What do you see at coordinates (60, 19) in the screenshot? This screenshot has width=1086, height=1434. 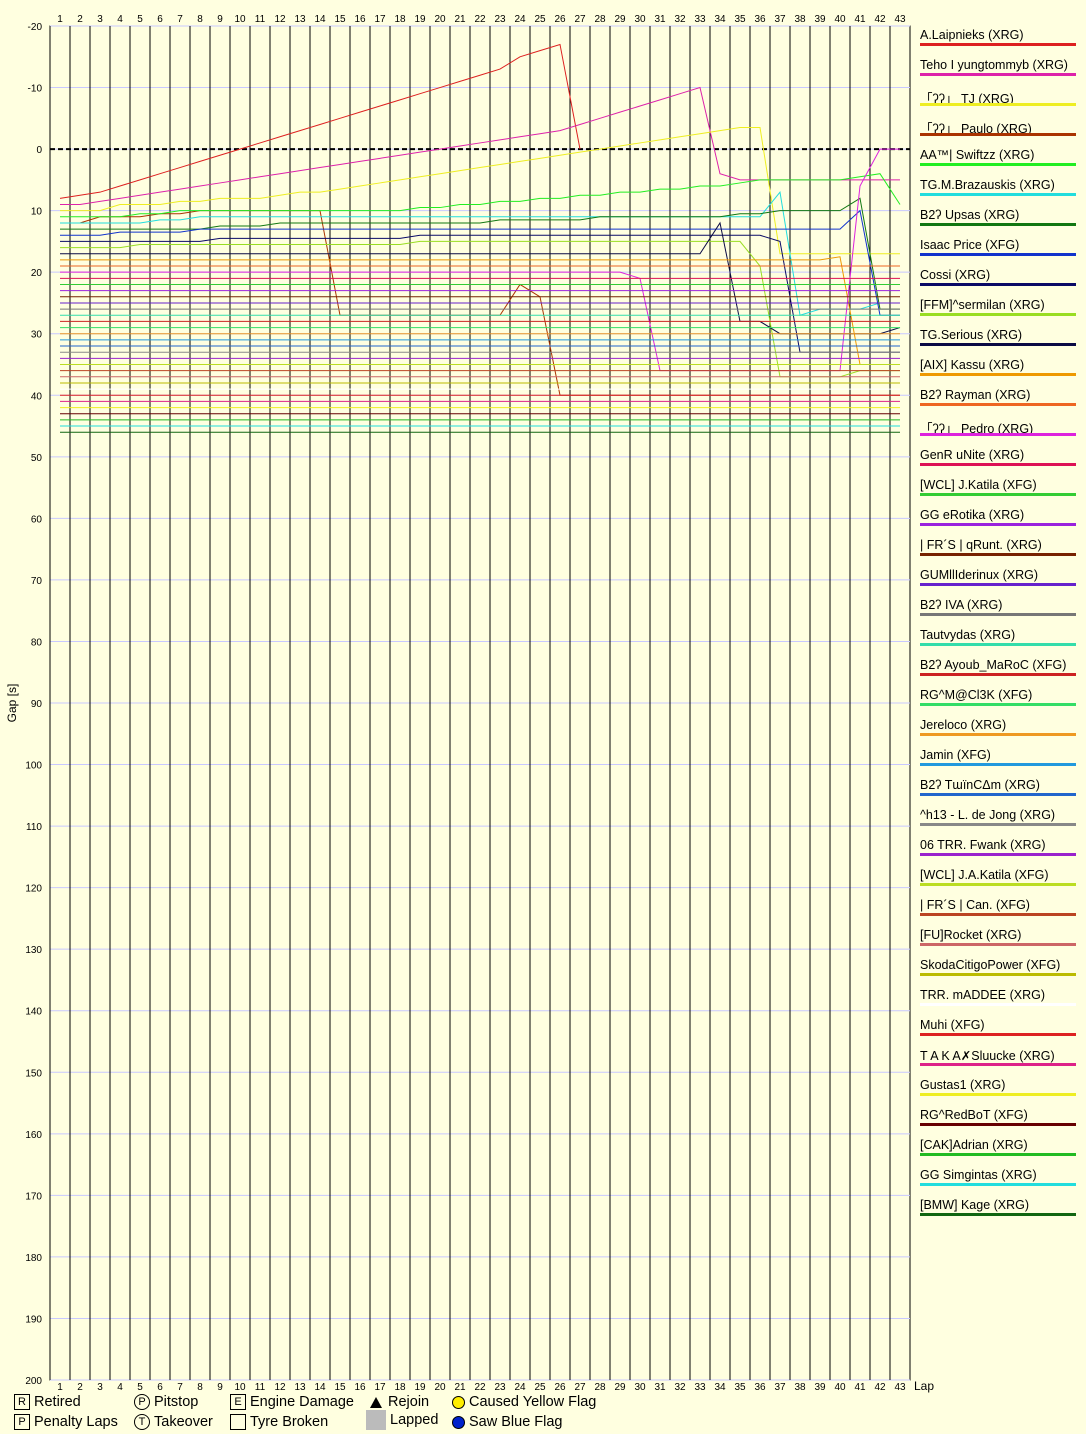 I see `x-tick-label-top: 1` at bounding box center [60, 19].